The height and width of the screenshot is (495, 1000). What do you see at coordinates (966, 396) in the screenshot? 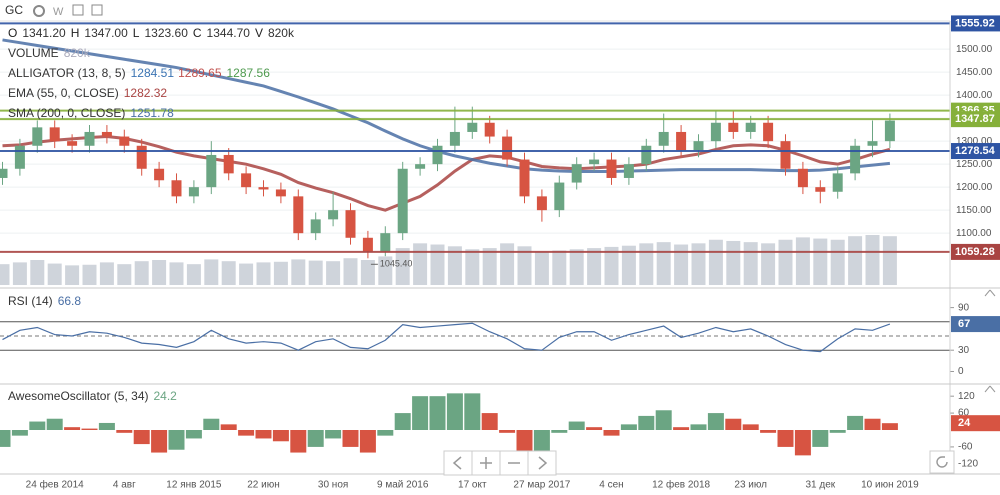
I see `y-tick-label: 120` at bounding box center [966, 396].